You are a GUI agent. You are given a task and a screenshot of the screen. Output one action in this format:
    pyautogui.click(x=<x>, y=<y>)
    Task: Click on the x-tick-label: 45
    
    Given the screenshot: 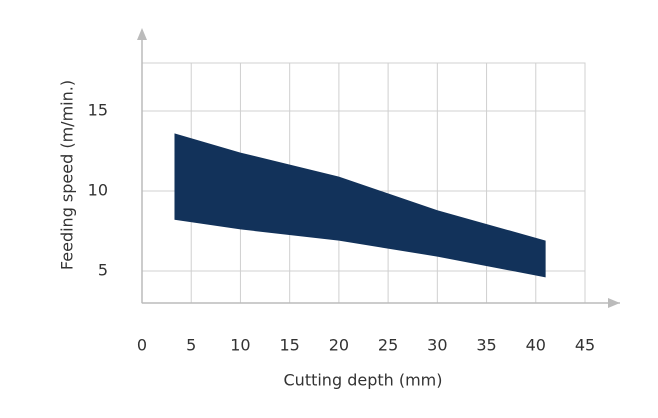 What is the action you would take?
    pyautogui.click(x=585, y=345)
    